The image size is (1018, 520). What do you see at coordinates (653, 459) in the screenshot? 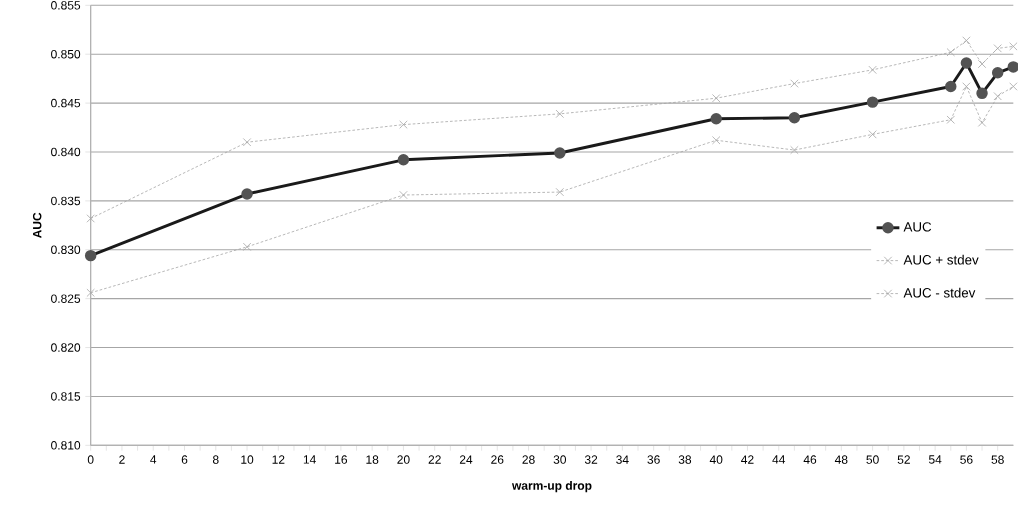
I see `x-tick-label: 36` at bounding box center [653, 459].